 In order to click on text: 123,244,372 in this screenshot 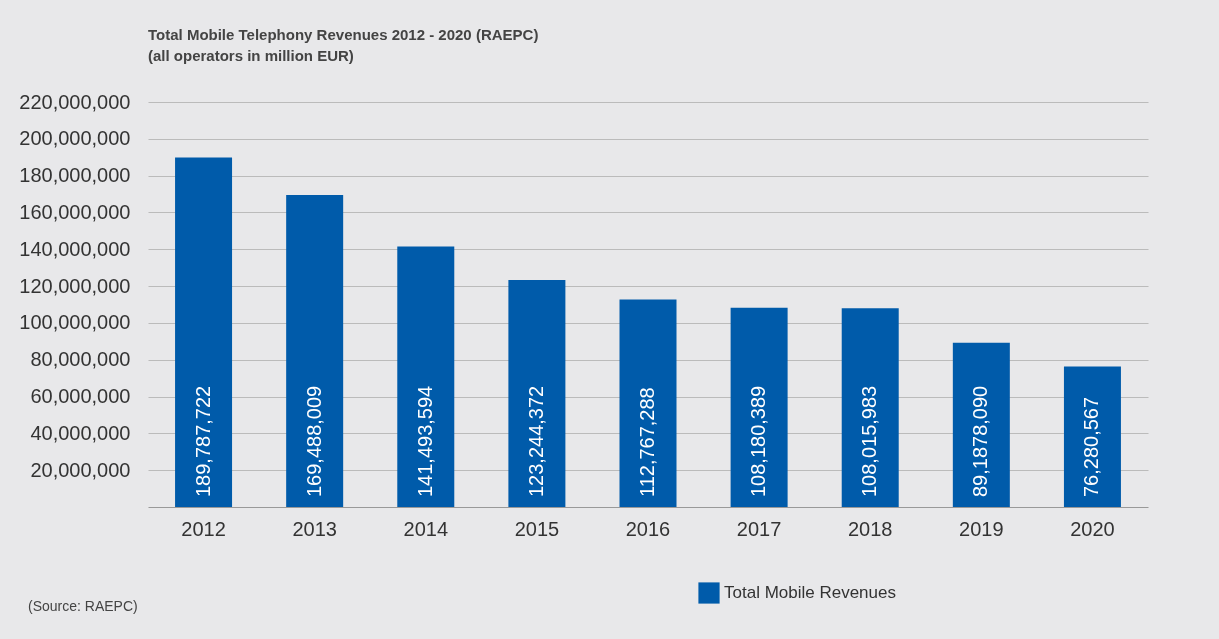, I will do `click(535, 441)`.